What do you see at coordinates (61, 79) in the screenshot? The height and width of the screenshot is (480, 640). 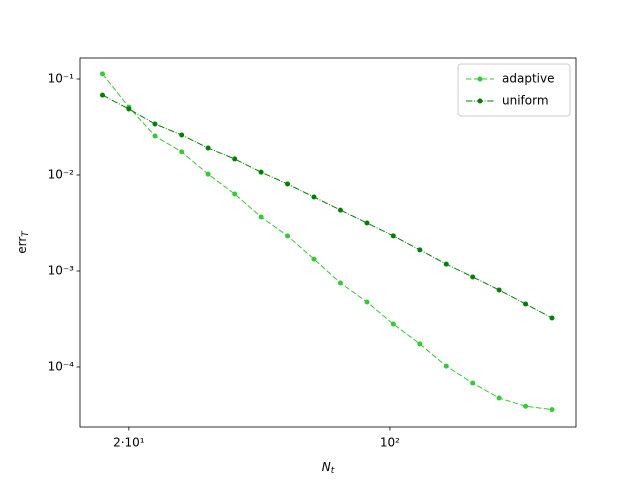 I see `y-tick-label: 10⁻¹` at bounding box center [61, 79].